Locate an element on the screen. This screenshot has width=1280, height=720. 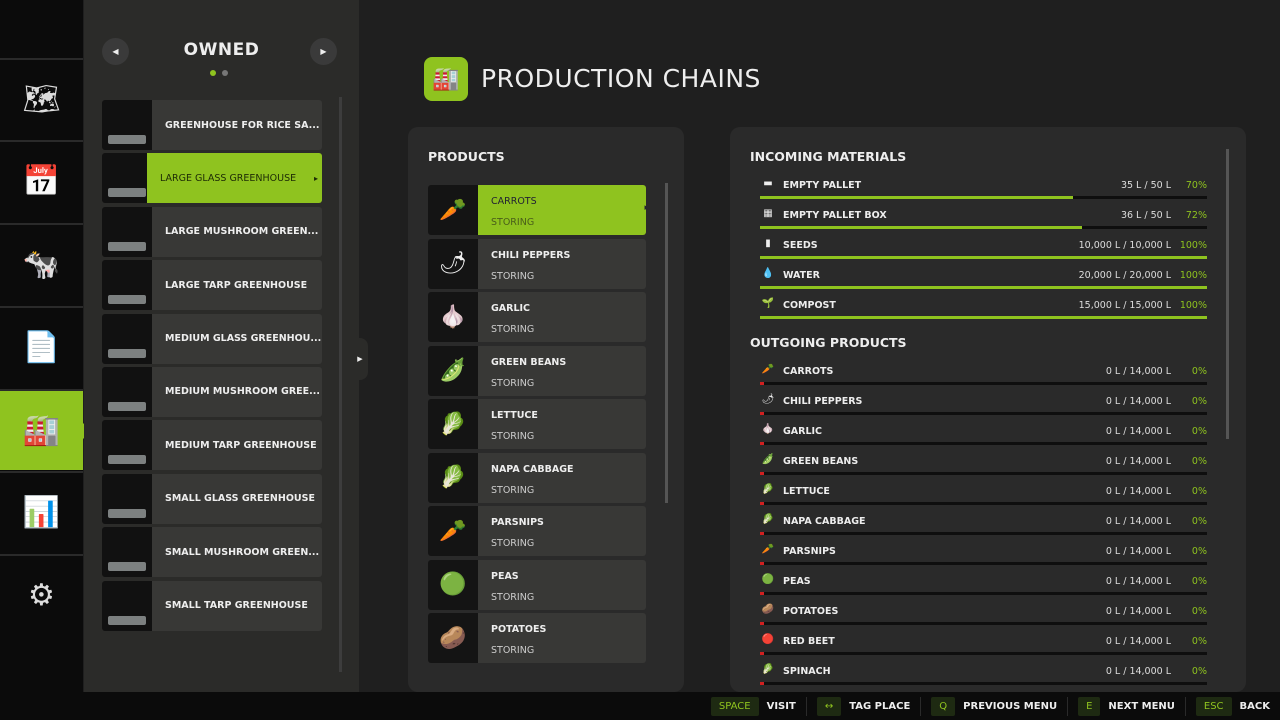
incoming-heading: INCOMING MATERIALS is located at coordinates (828, 156).